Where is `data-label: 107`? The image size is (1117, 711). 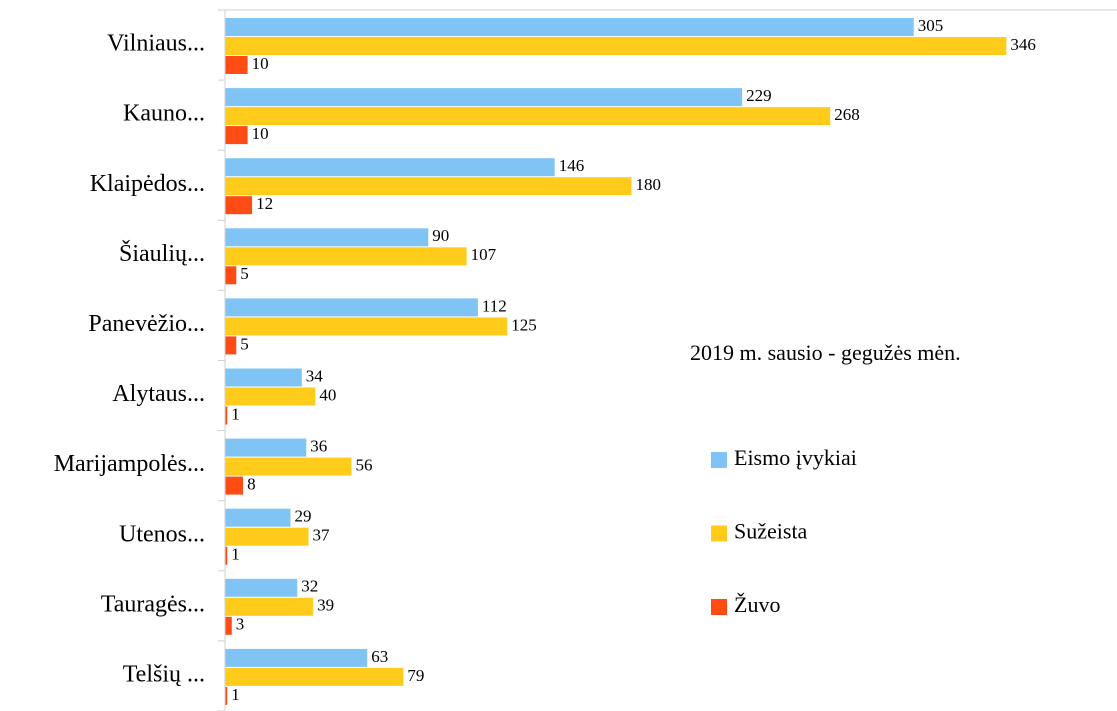
data-label: 107 is located at coordinates (484, 254).